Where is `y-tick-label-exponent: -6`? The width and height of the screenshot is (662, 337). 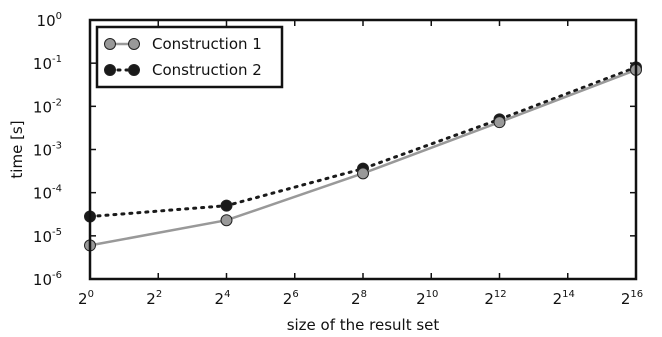 y-tick-label-exponent: -6 is located at coordinates (57, 275).